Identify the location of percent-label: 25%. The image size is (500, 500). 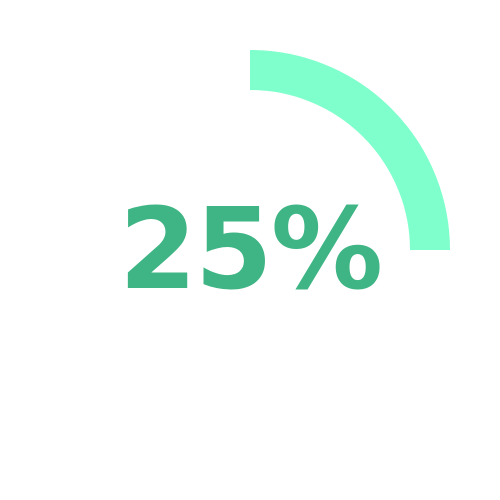
(250, 250).